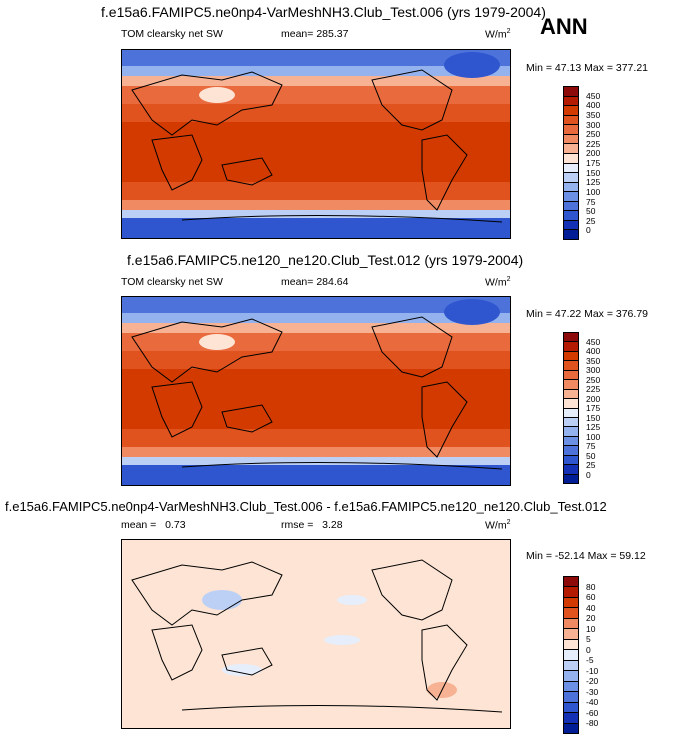 The image size is (690, 743). Describe the element at coordinates (564, 26) in the screenshot. I see `season-label: ANN` at that location.